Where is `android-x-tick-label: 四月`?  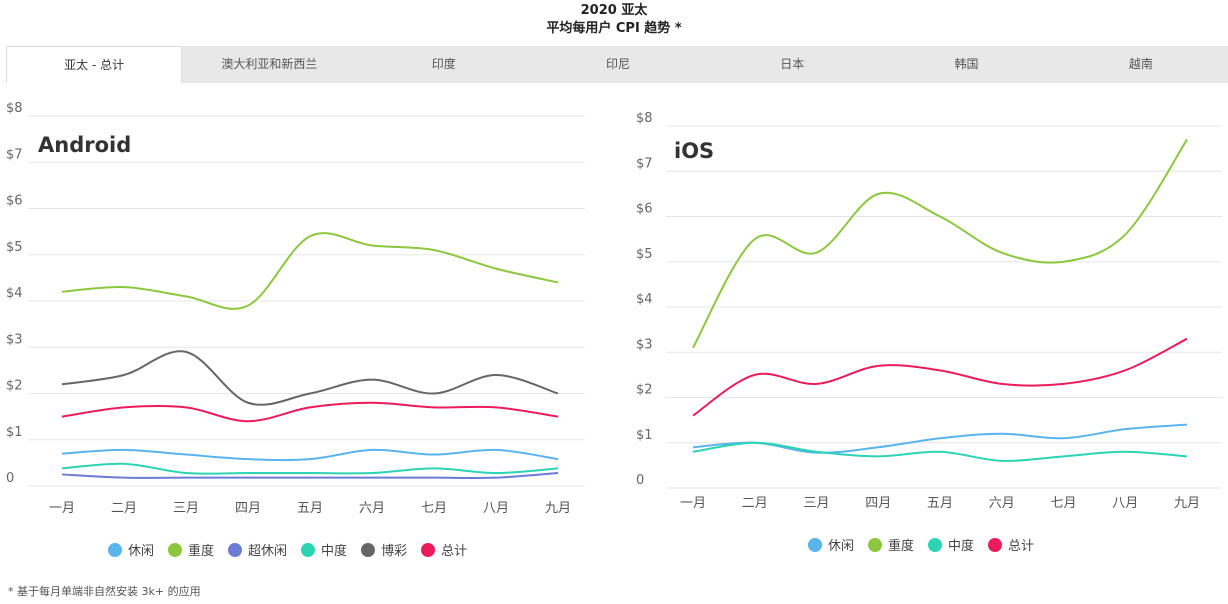 android-x-tick-label: 四月 is located at coordinates (248, 508).